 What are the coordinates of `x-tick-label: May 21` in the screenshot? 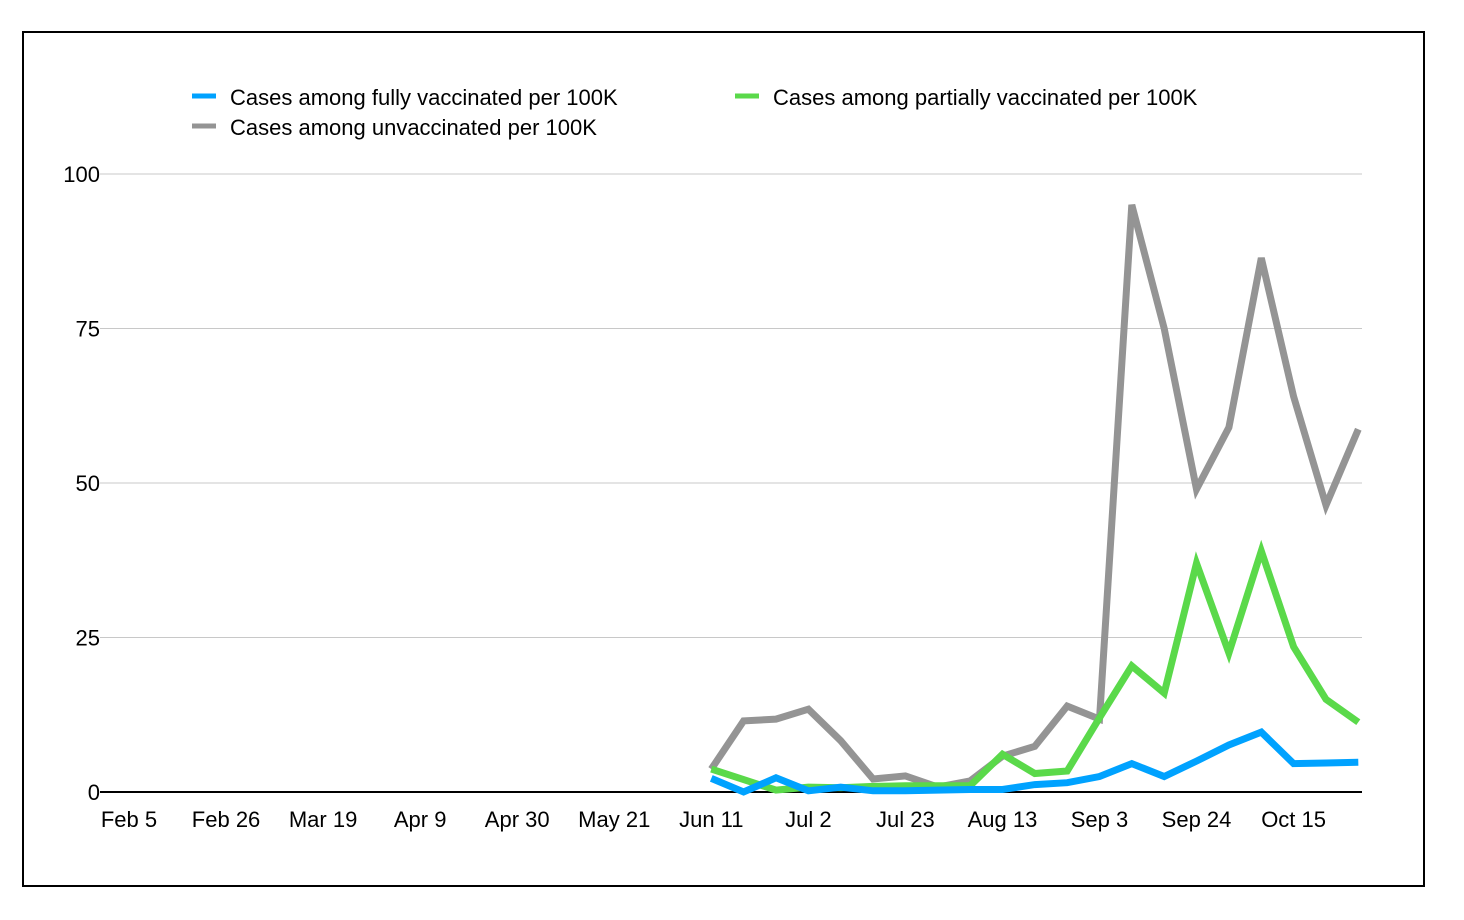 It's located at (614, 819).